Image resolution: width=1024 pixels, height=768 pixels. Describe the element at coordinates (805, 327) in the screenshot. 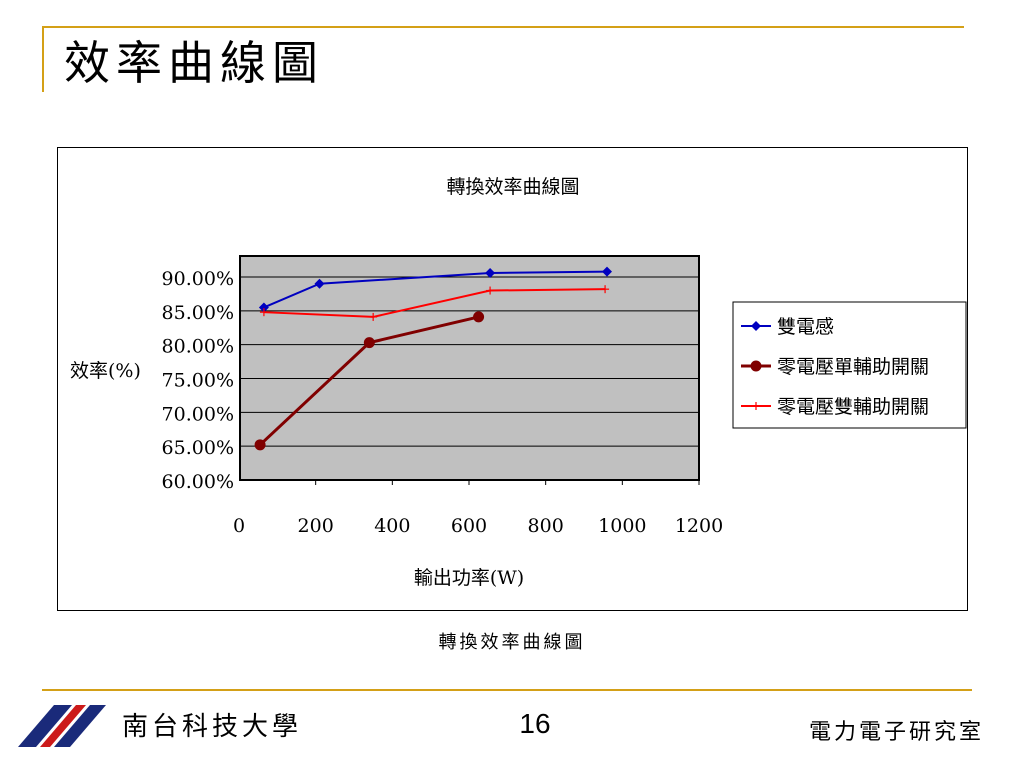

I see `legend-label: 雙電感` at that location.